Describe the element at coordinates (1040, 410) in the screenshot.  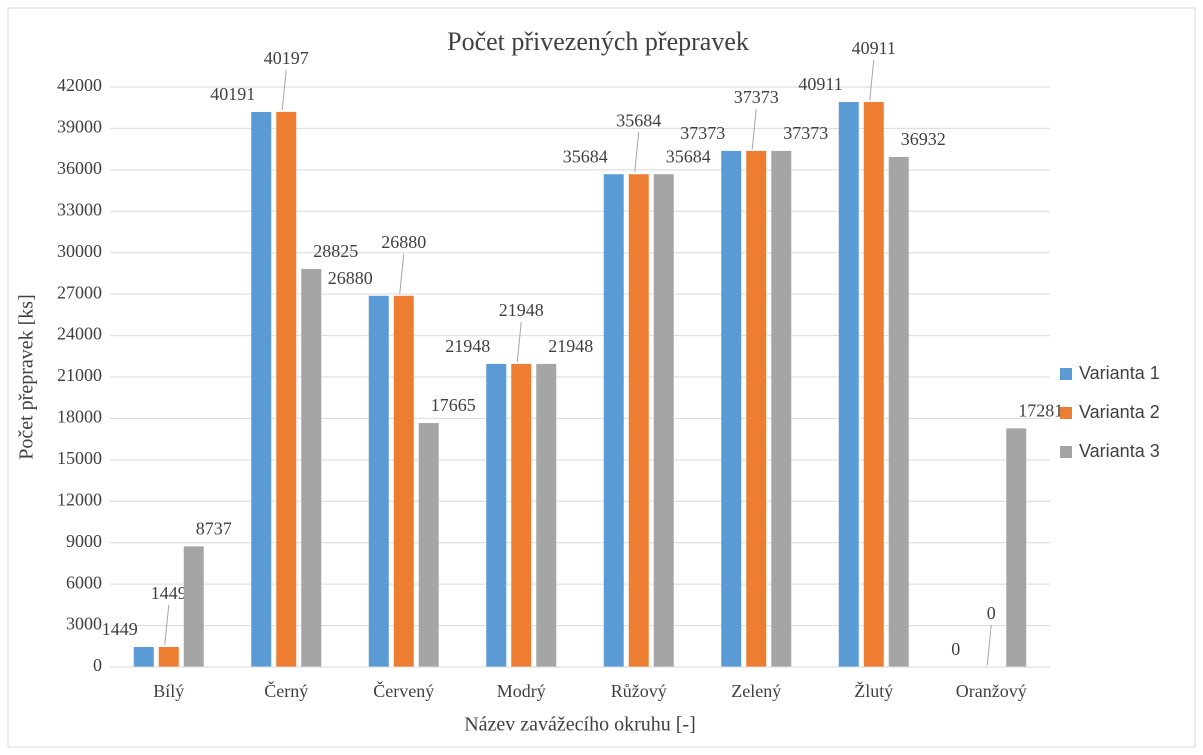
I see `data-label: 17281` at that location.